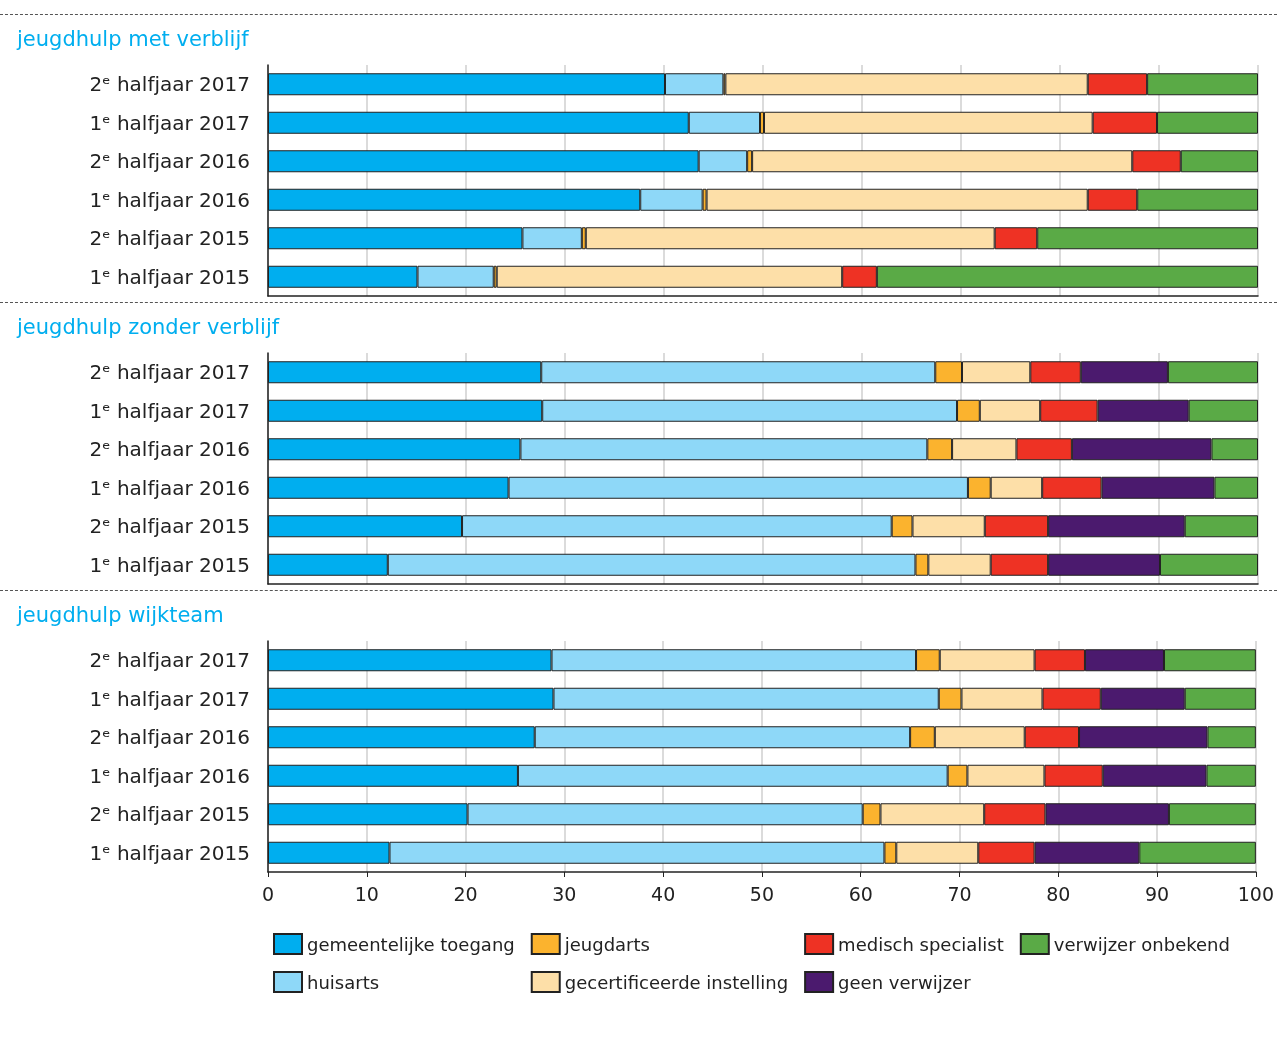 Image resolution: width=1277 pixels, height=1039 pixels. What do you see at coordinates (762, 893) in the screenshot?
I see `x-tick-label: 50` at bounding box center [762, 893].